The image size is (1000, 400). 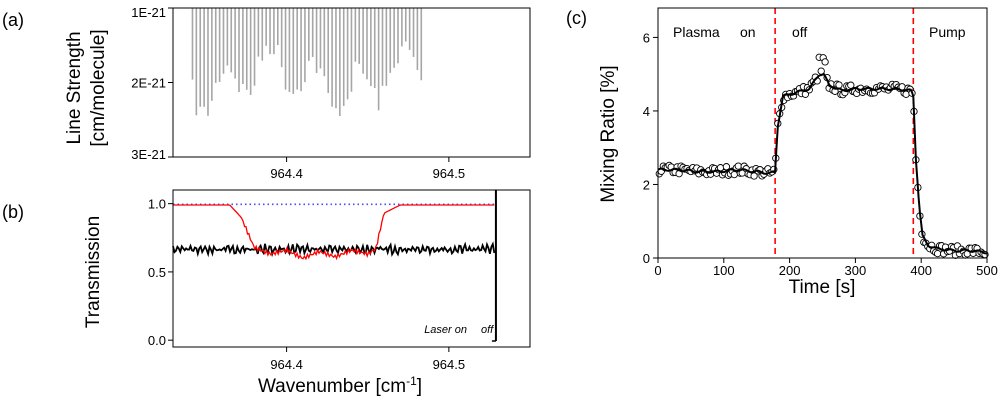 I want to click on panel-b-series, so click(x=334, y=266).